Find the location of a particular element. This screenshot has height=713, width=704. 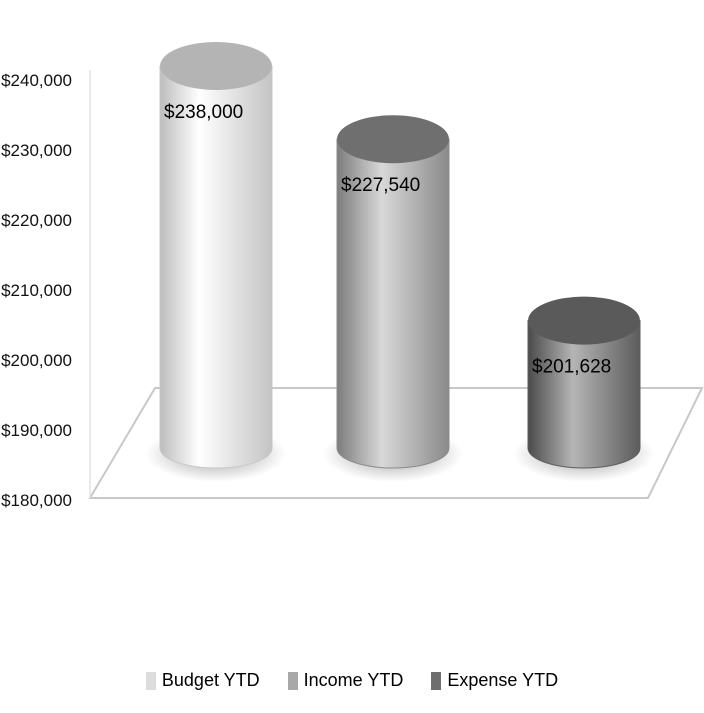

legend-swatch-income is located at coordinates (292, 680).